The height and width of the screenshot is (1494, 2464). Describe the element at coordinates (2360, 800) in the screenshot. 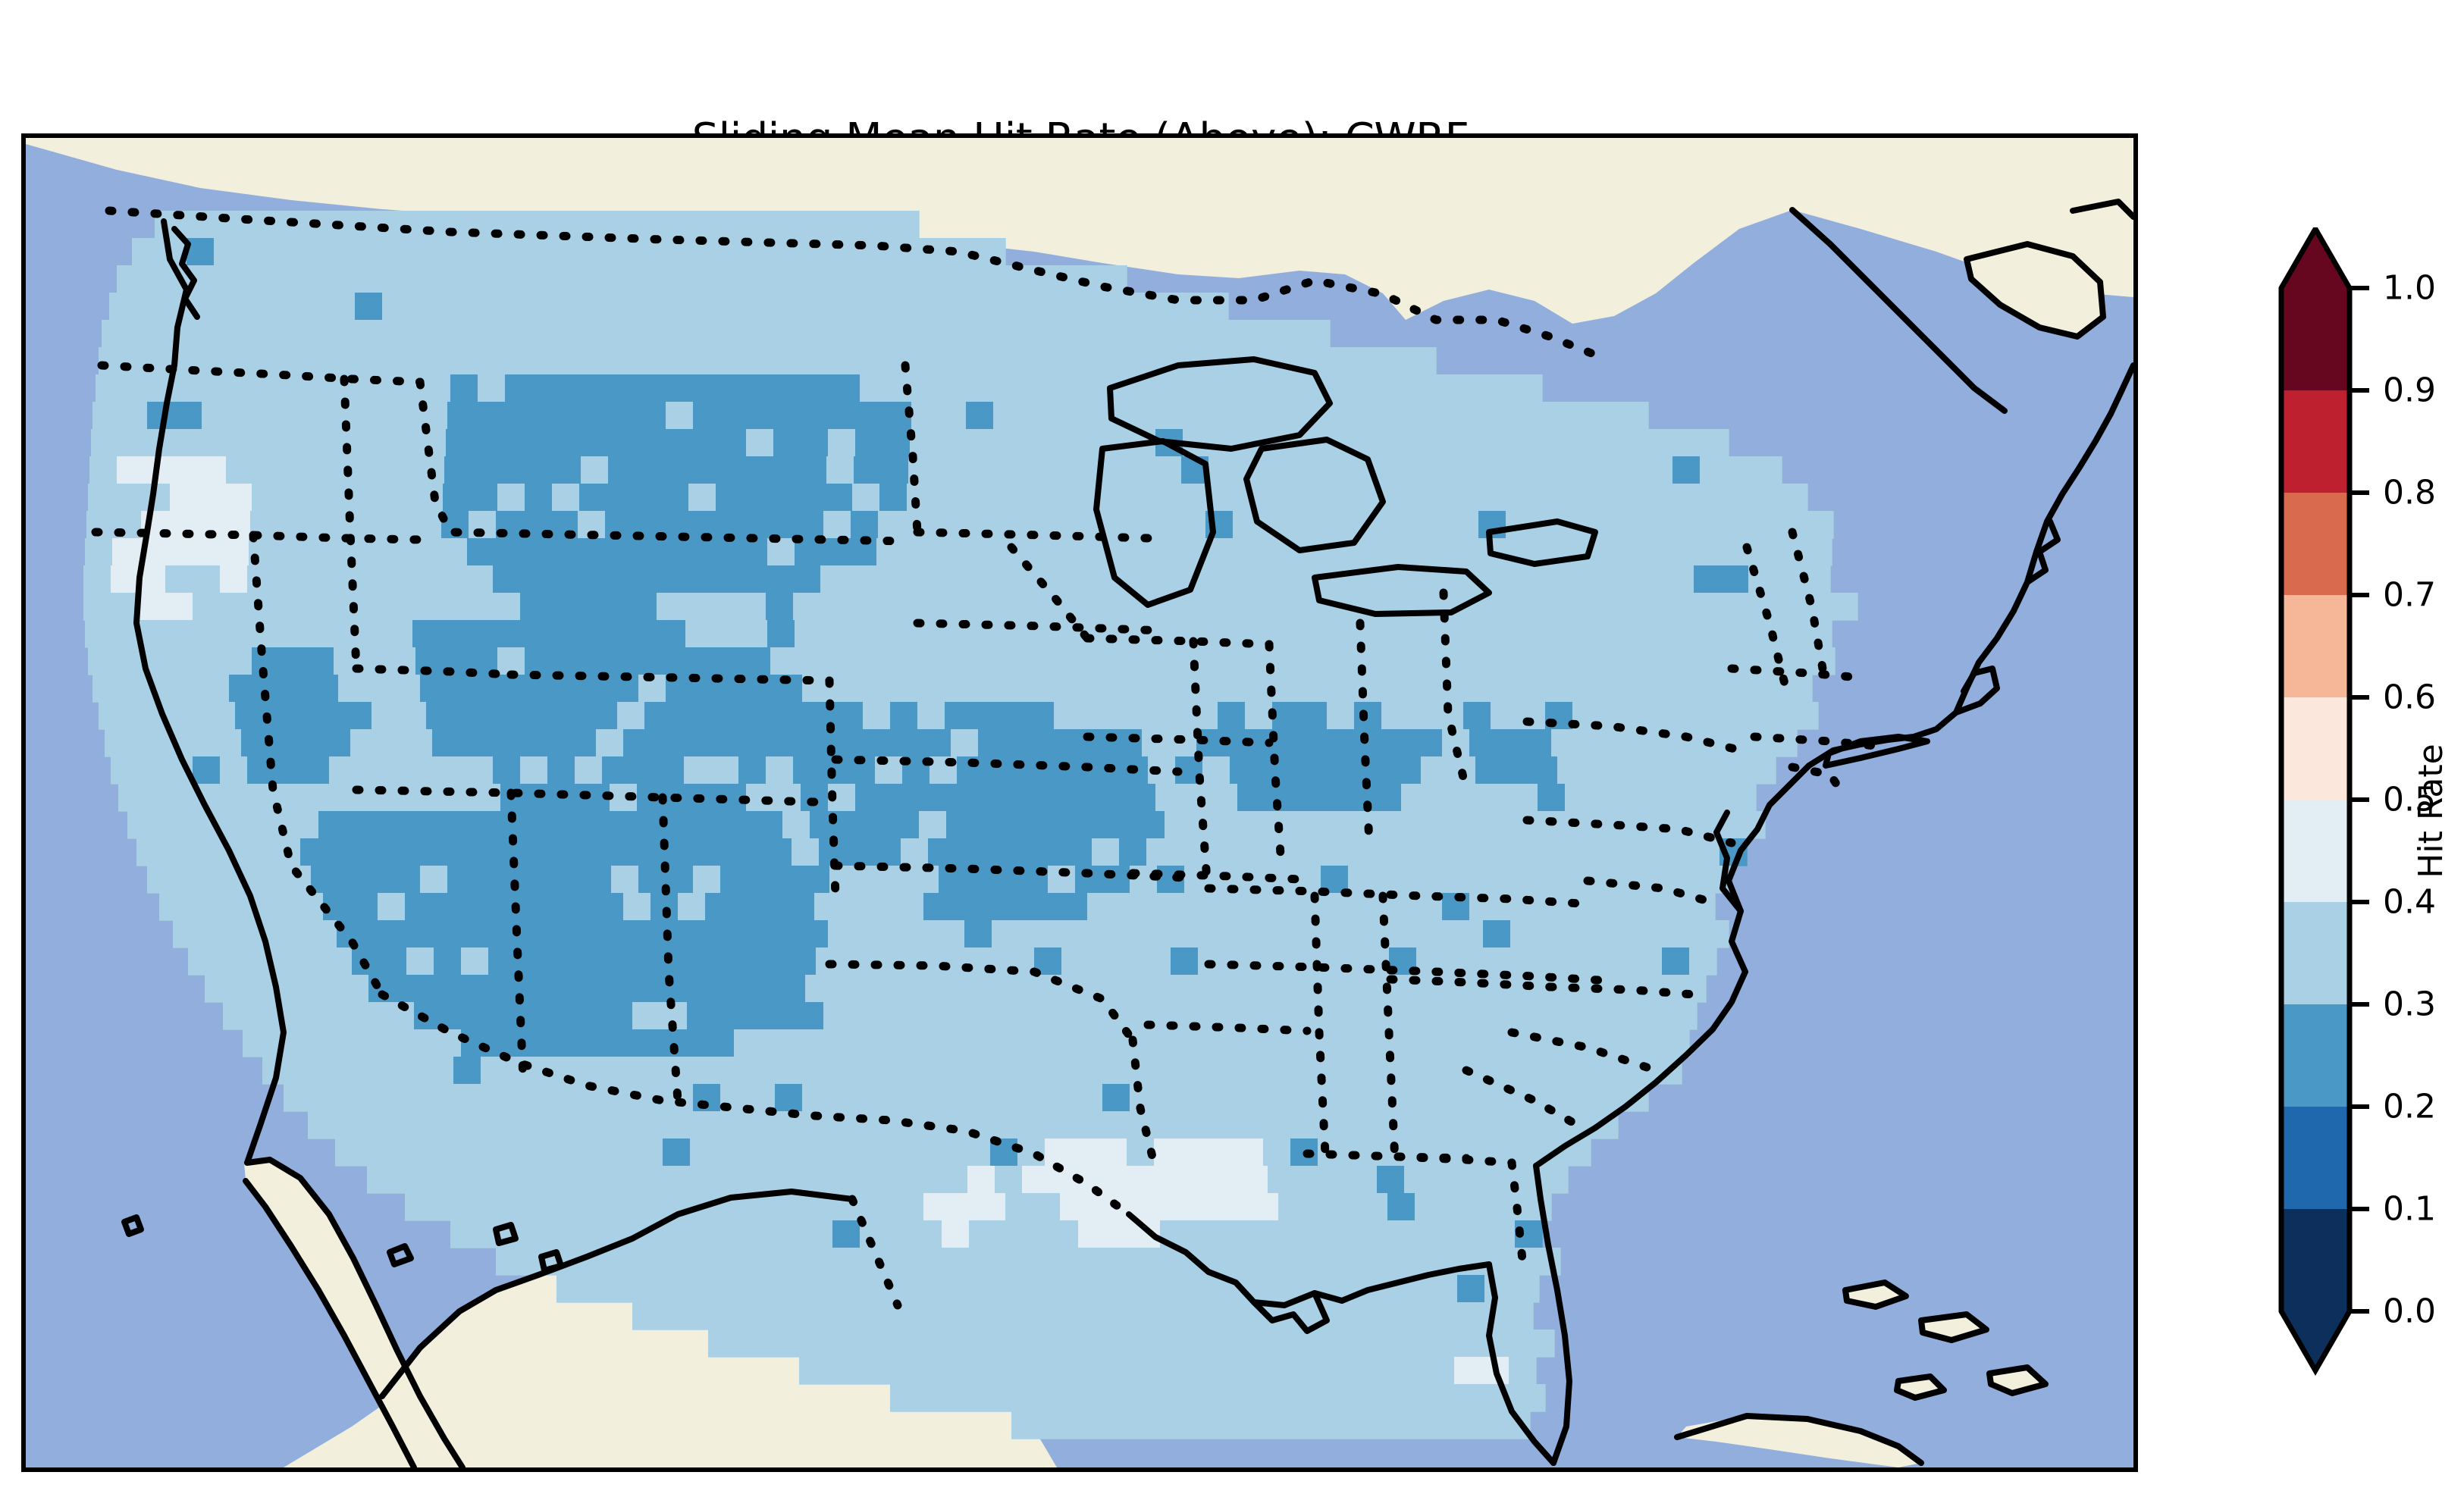

I see `colorbar-ticks` at that location.